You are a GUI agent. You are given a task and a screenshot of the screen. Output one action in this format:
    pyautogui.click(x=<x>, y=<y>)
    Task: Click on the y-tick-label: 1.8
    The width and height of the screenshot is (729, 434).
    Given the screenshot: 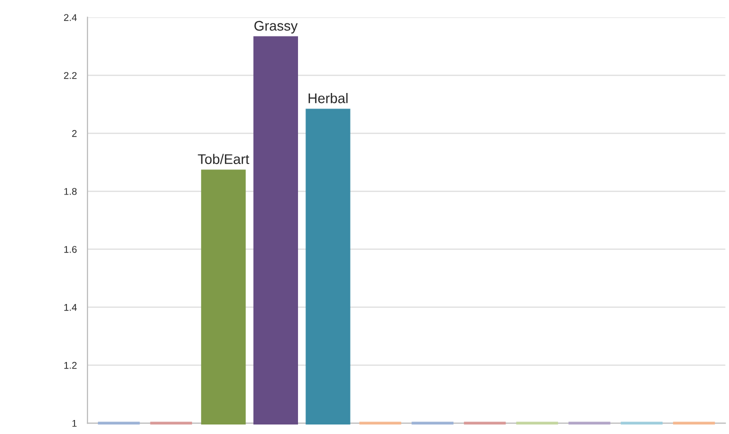 What is the action you would take?
    pyautogui.click(x=70, y=191)
    